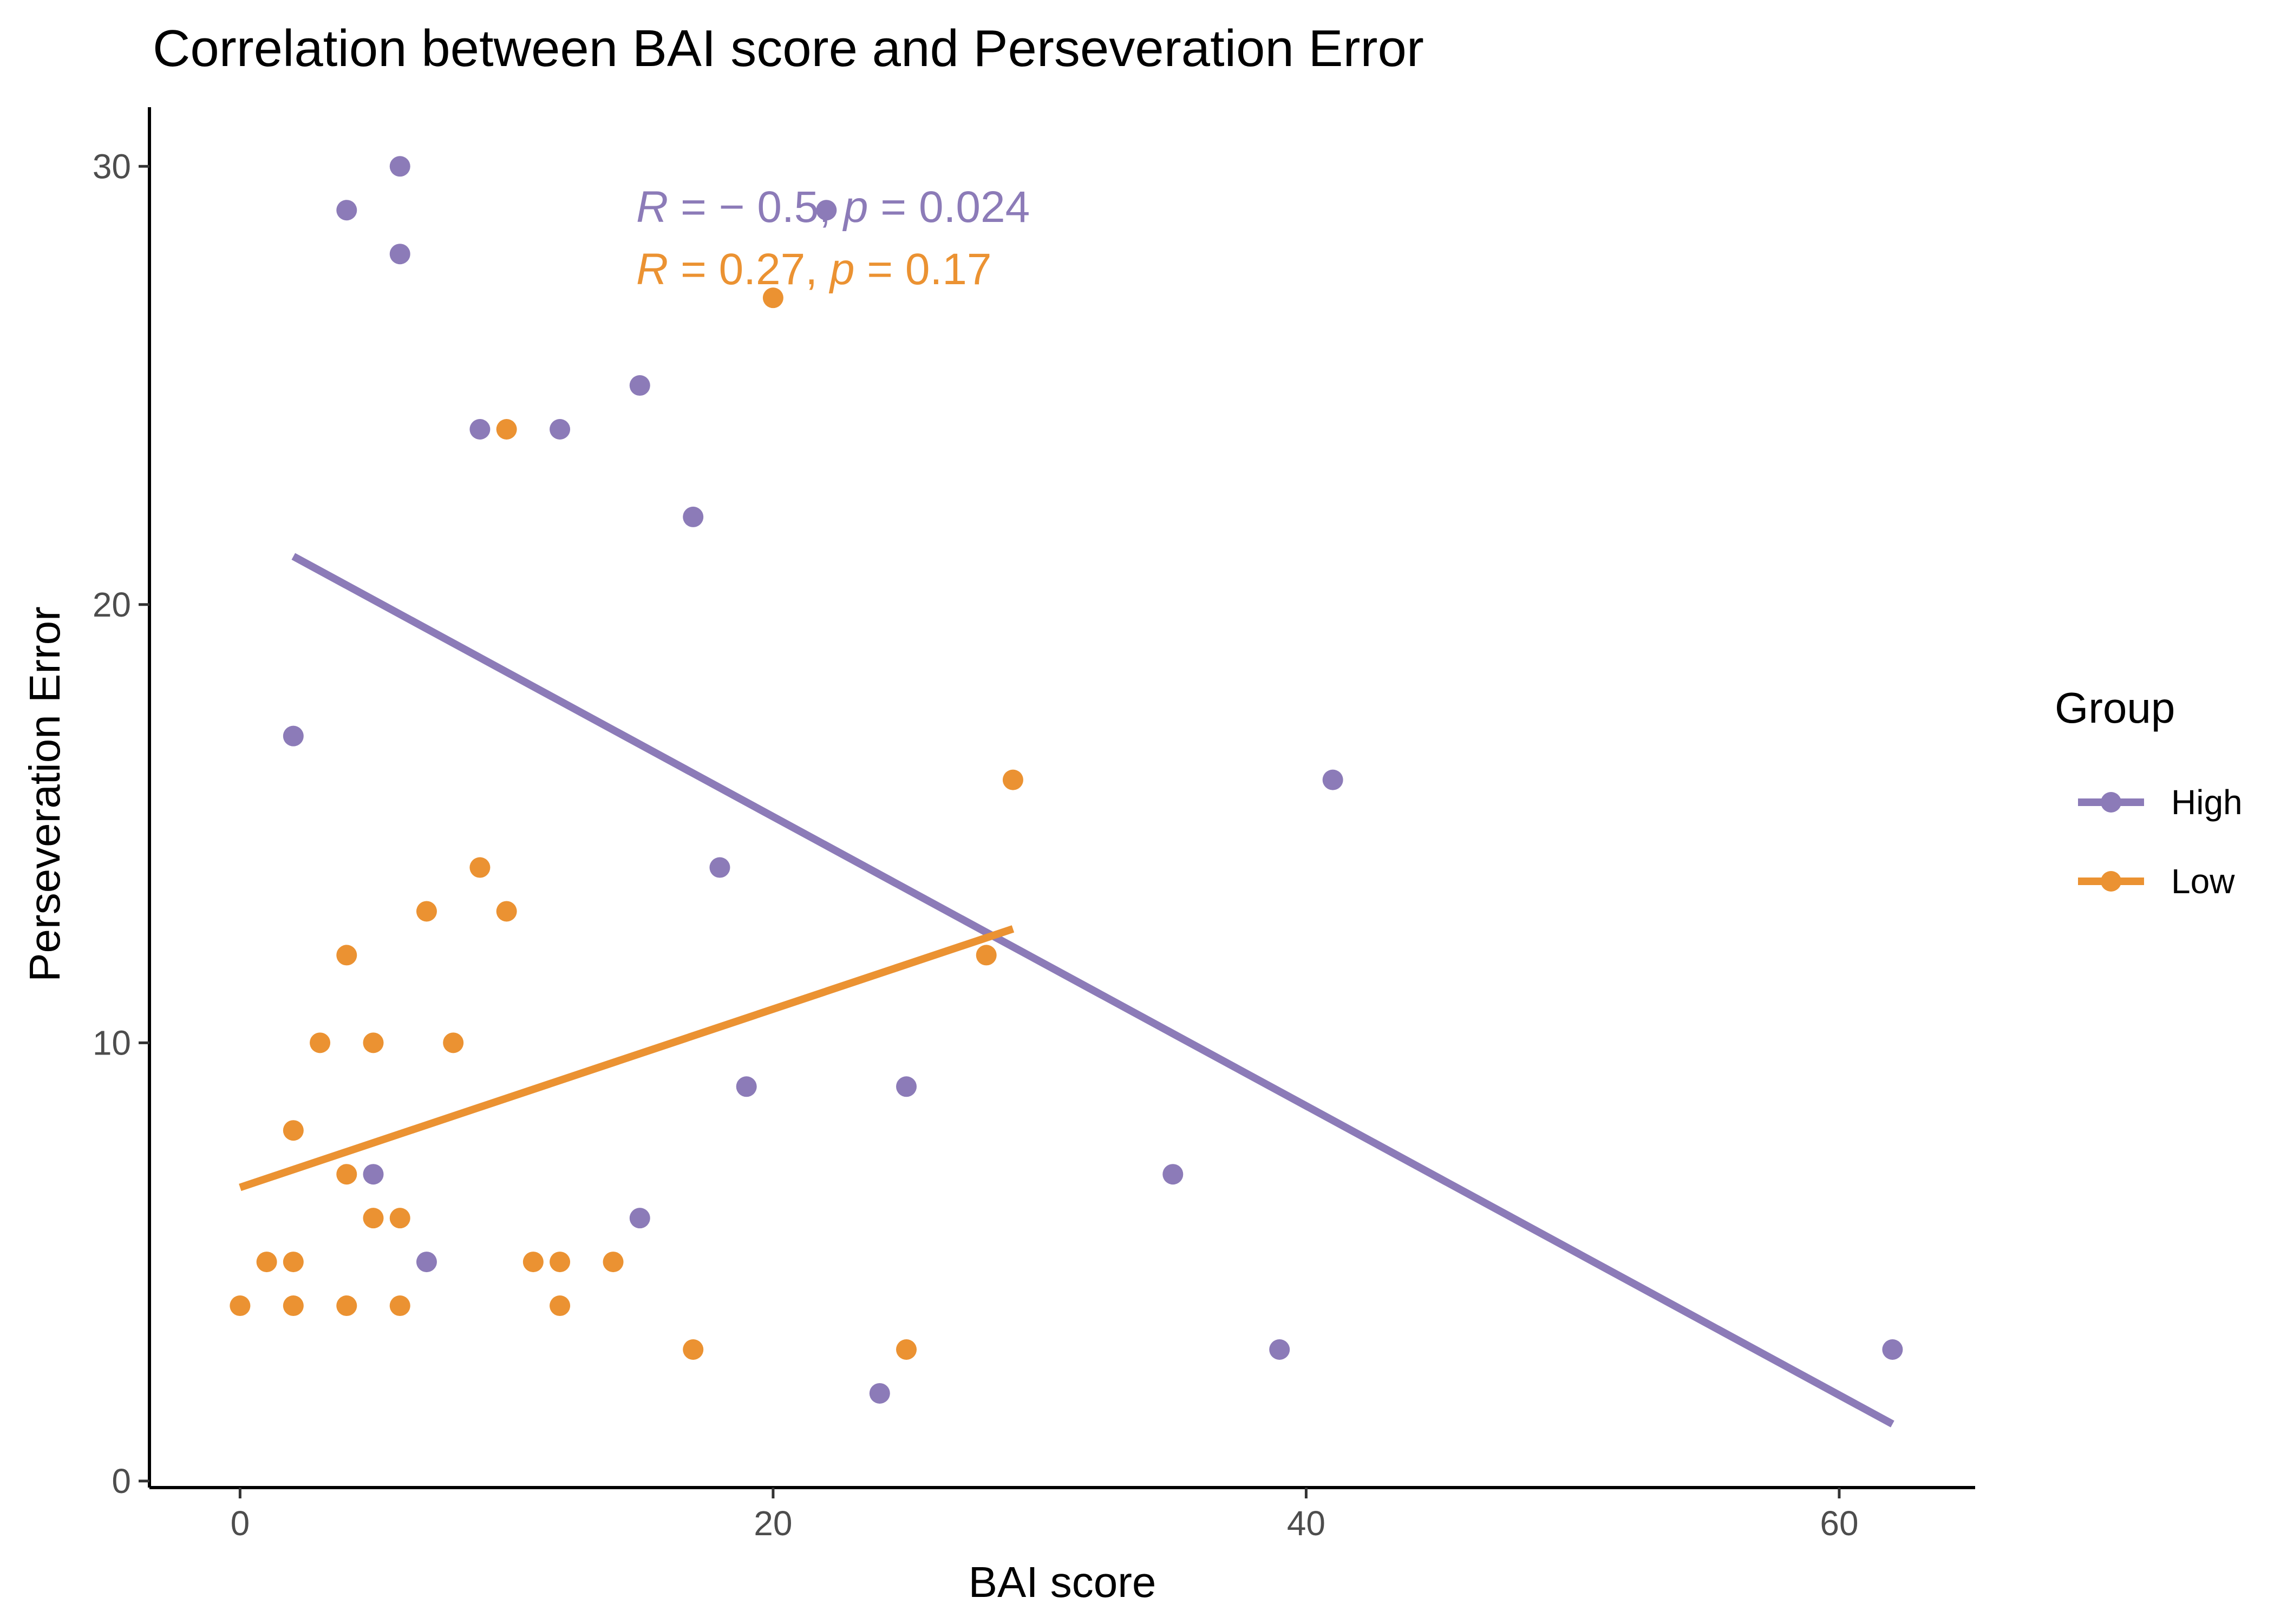 The image size is (2274, 1624). Describe the element at coordinates (773, 1523) in the screenshot. I see `x-tick-label: 20` at that location.